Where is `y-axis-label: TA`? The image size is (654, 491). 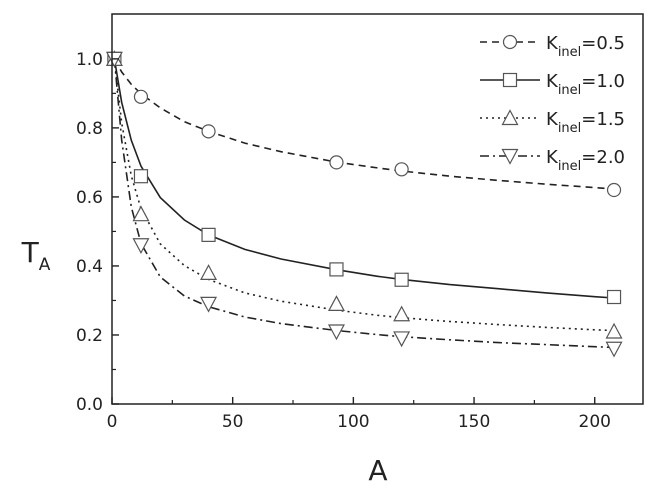 y-axis-label: TA is located at coordinates (36, 255).